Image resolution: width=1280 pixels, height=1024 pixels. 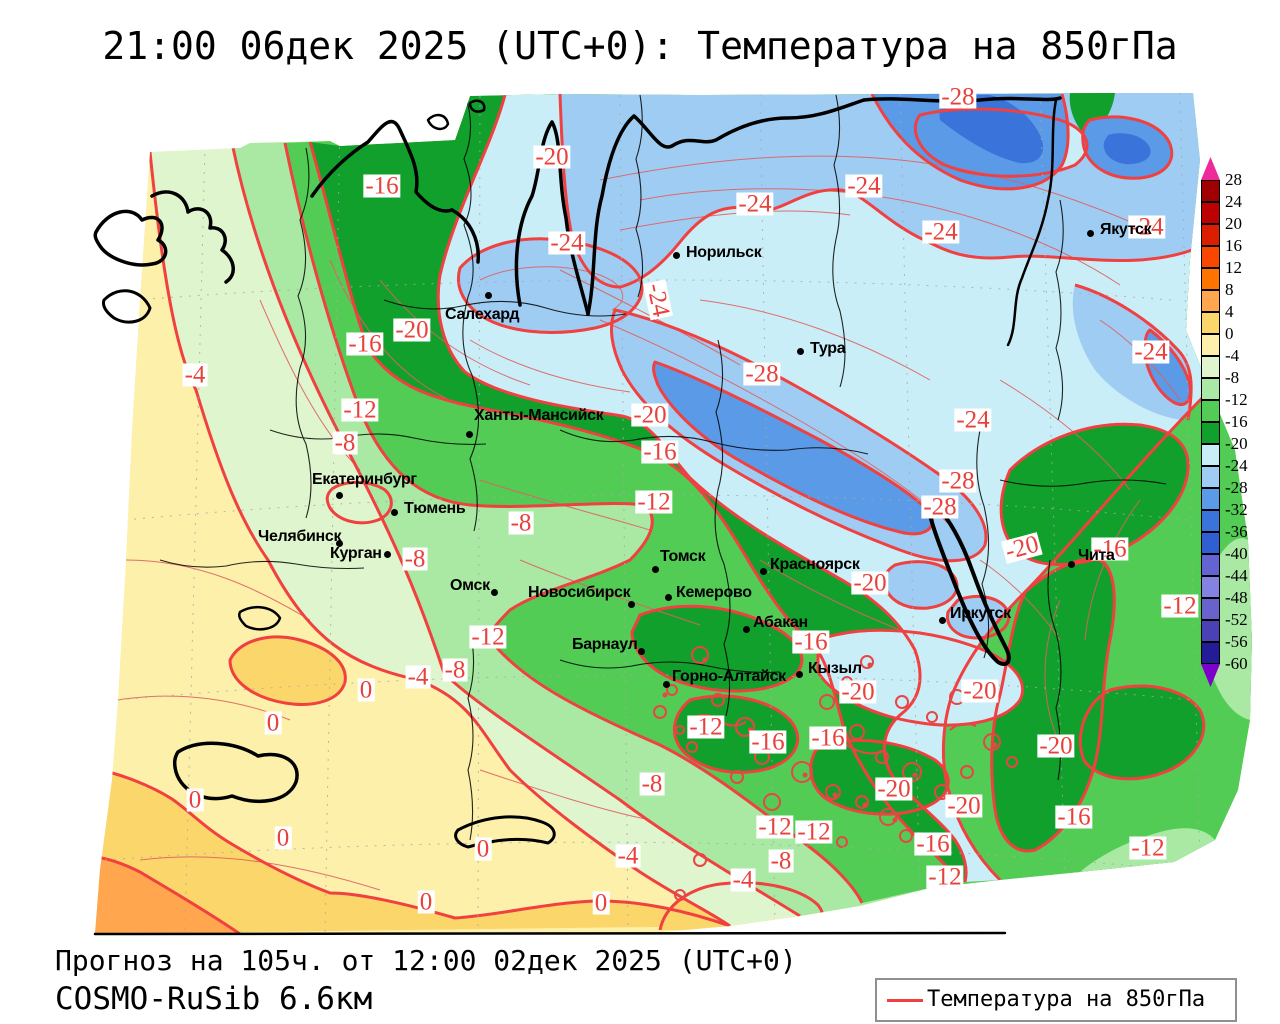 I want to click on city-label: Норильск, so click(x=717, y=253).